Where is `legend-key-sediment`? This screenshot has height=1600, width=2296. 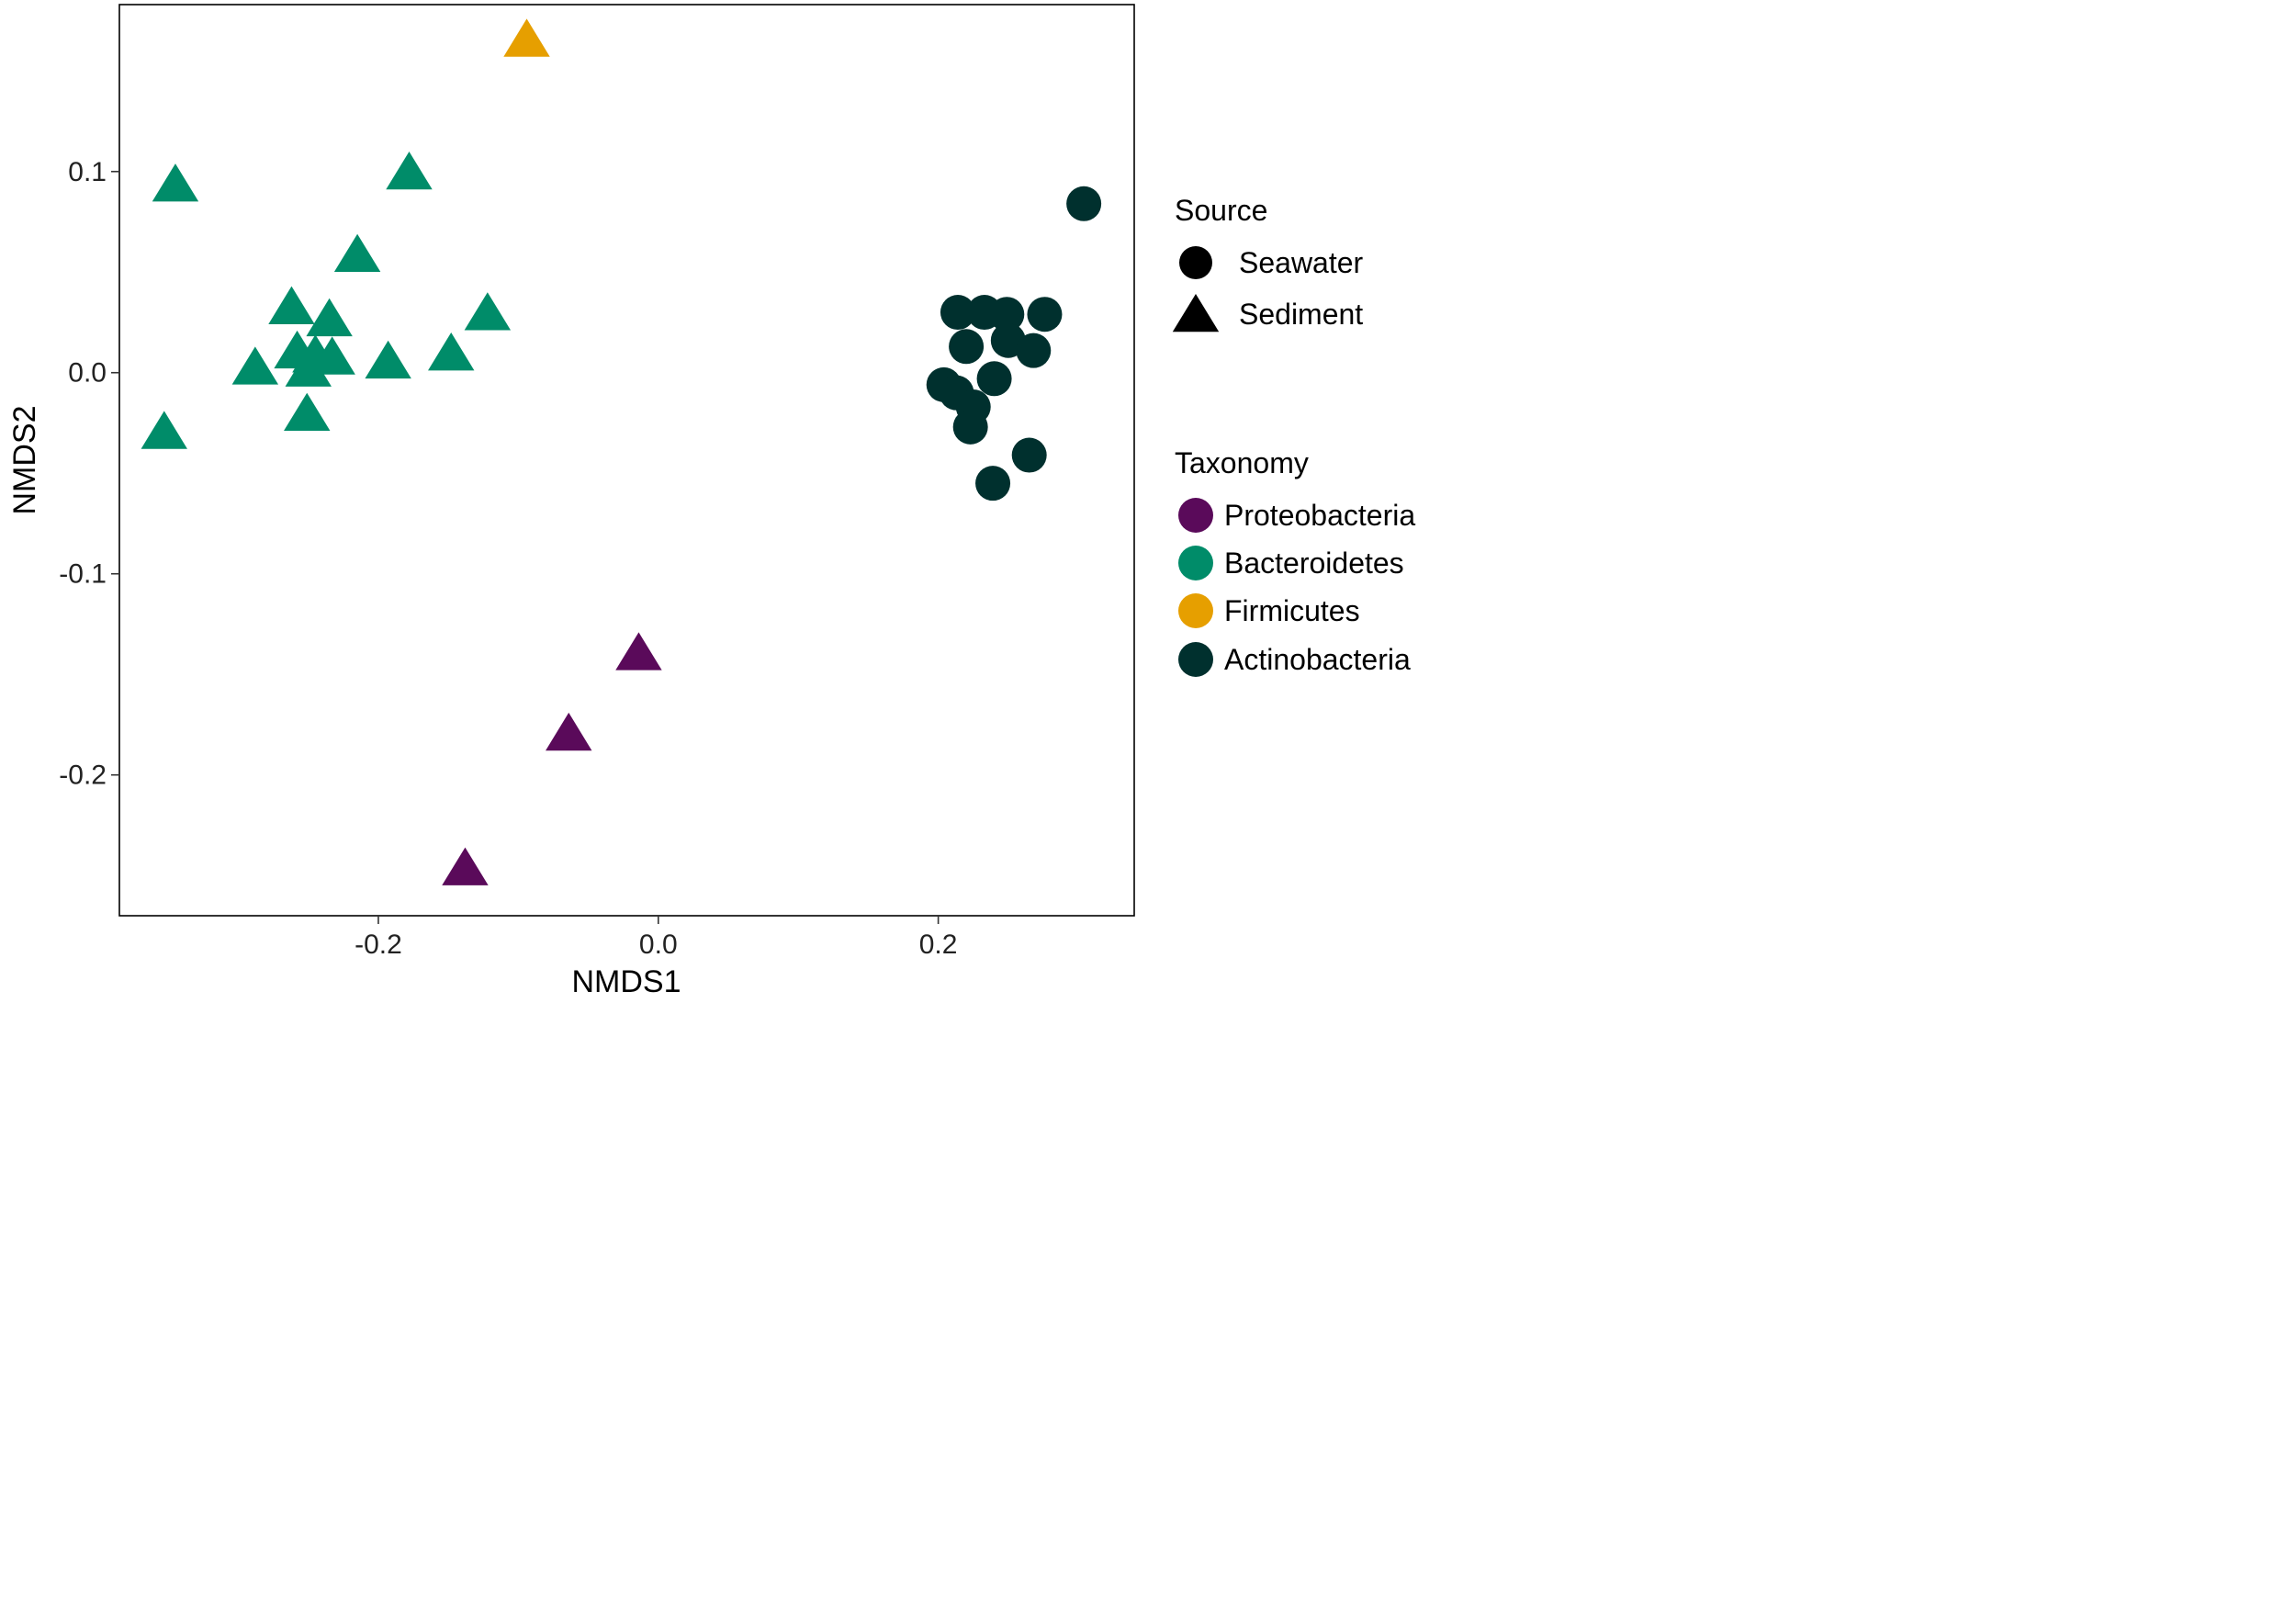
legend-key-sediment is located at coordinates (1196, 313).